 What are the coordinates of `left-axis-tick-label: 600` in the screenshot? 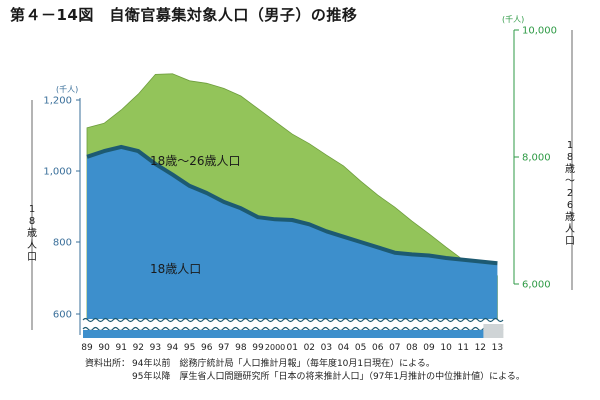 It's located at (62, 315).